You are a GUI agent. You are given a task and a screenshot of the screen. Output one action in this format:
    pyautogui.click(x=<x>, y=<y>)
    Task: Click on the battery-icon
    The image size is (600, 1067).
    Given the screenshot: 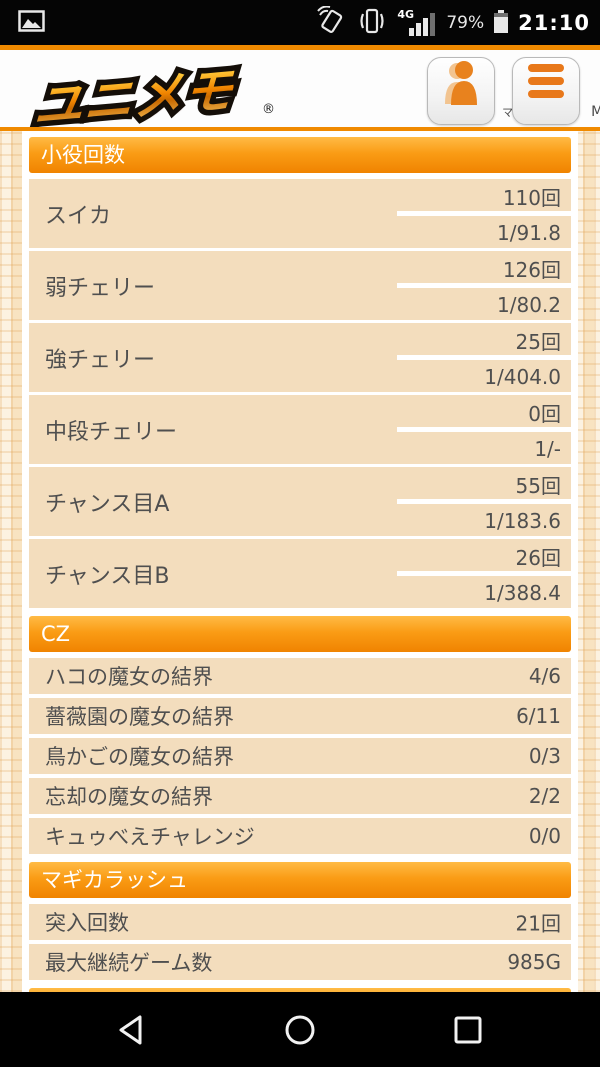 What is the action you would take?
    pyautogui.click(x=501, y=23)
    